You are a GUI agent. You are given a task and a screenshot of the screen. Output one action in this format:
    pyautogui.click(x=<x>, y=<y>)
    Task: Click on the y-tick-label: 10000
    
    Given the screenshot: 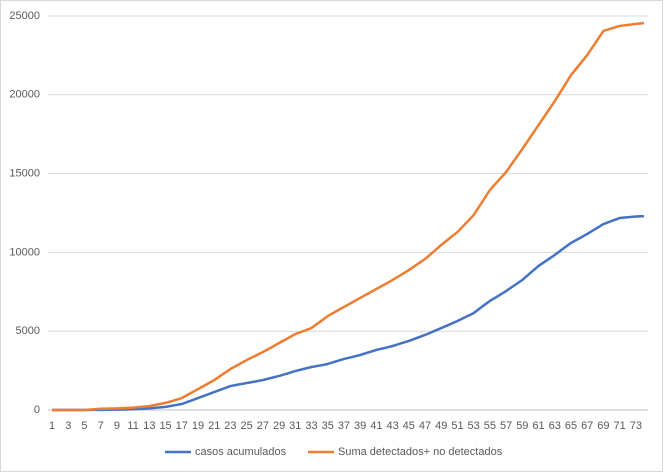 What is the action you would take?
    pyautogui.click(x=24, y=252)
    